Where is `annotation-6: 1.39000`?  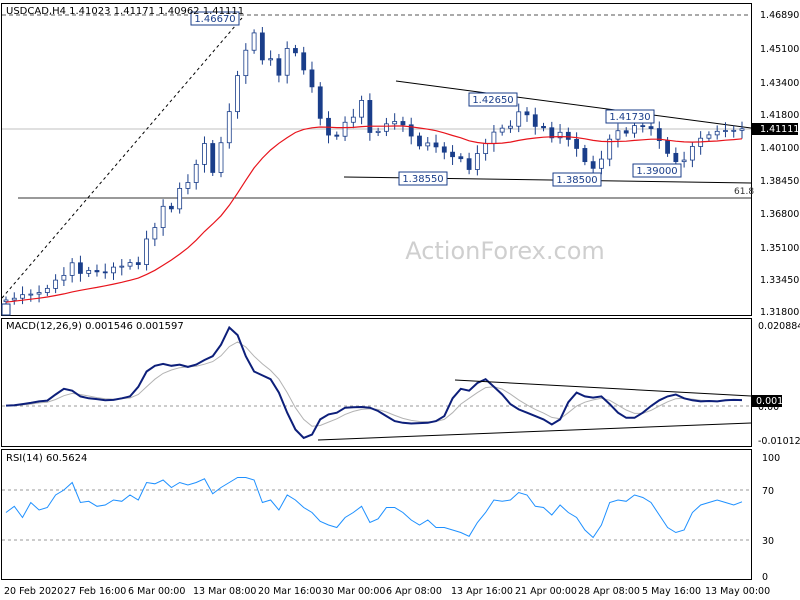 annotation-6: 1.39000 is located at coordinates (657, 170).